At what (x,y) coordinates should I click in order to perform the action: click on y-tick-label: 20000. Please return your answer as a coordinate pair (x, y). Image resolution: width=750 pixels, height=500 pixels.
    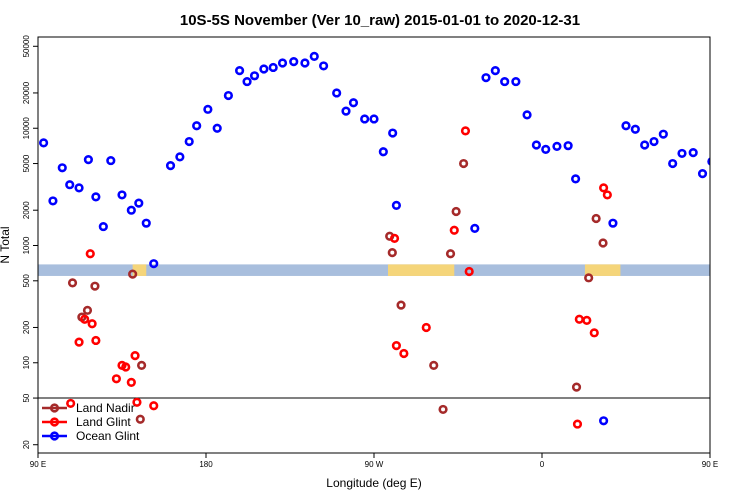
    Looking at the image, I should click on (26, 92).